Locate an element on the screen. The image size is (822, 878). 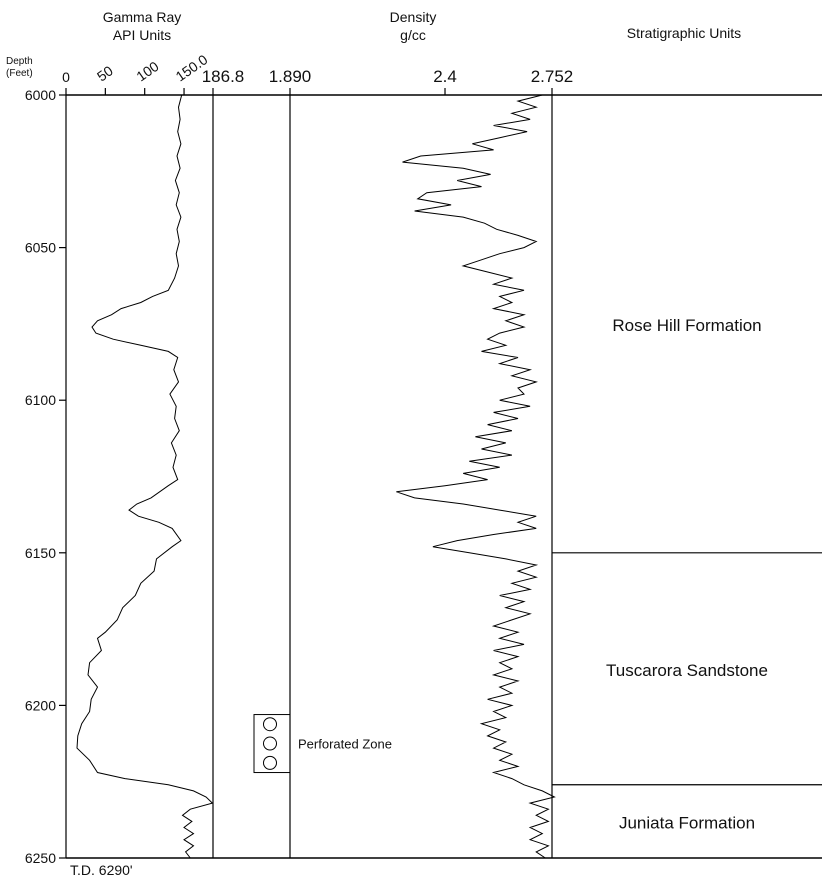
density-title-2: g/cc is located at coordinates (413, 35).